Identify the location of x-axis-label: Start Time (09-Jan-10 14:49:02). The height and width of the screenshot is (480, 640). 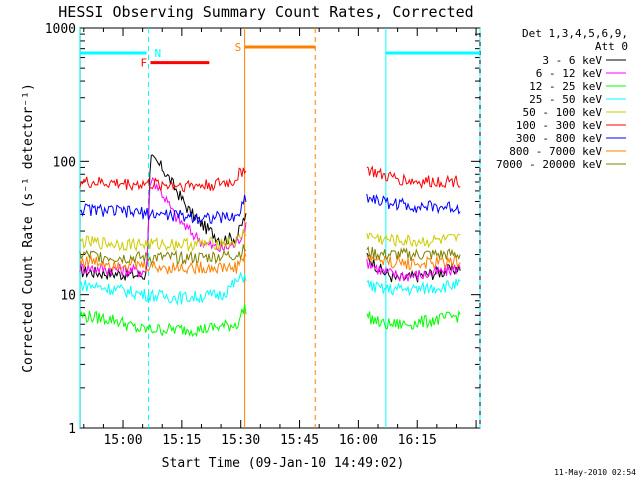
(283, 463).